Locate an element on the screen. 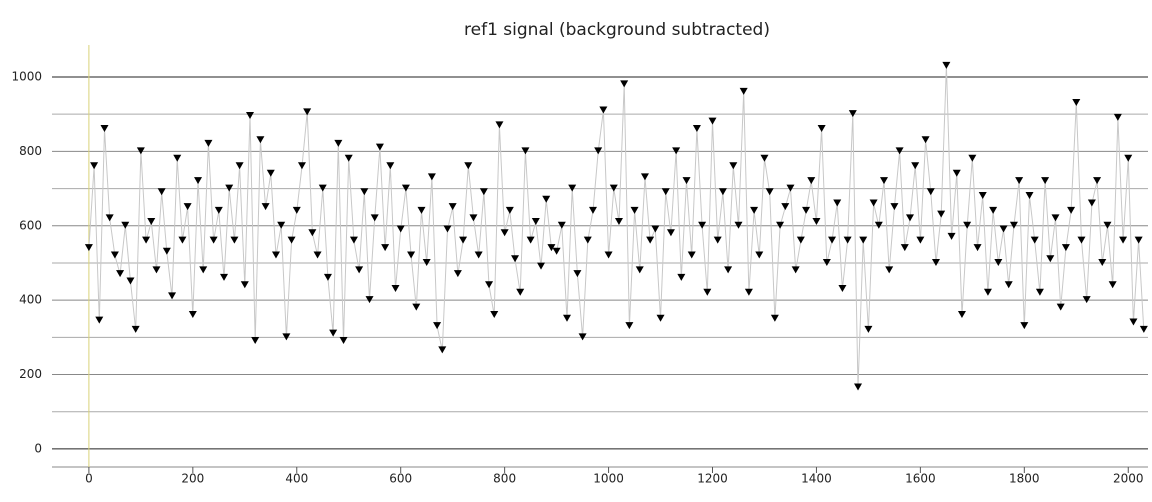  y-tick-label: 600 is located at coordinates (30, 225).